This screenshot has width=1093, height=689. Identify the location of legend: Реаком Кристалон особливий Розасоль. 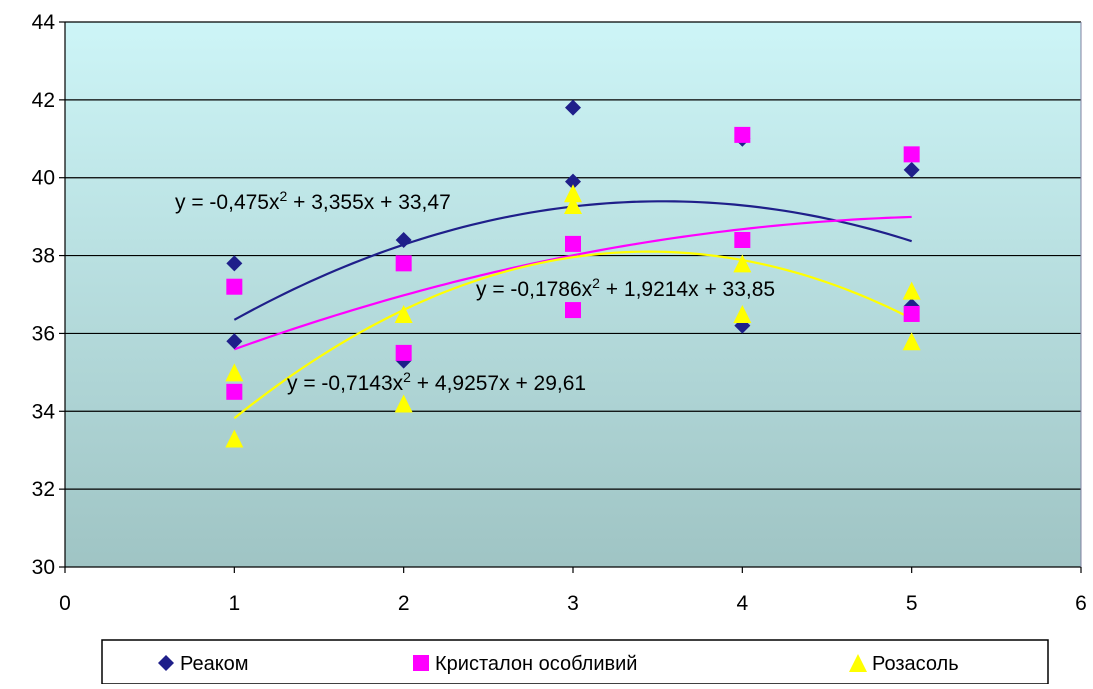
(575, 662).